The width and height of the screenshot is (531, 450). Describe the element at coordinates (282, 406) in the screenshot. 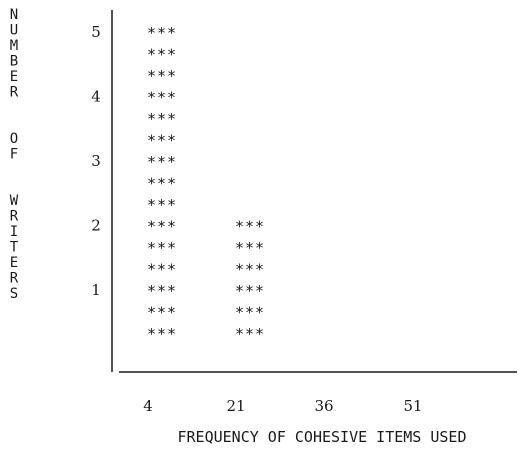

I see `x-tick-labels: 4 21 36 51` at that location.